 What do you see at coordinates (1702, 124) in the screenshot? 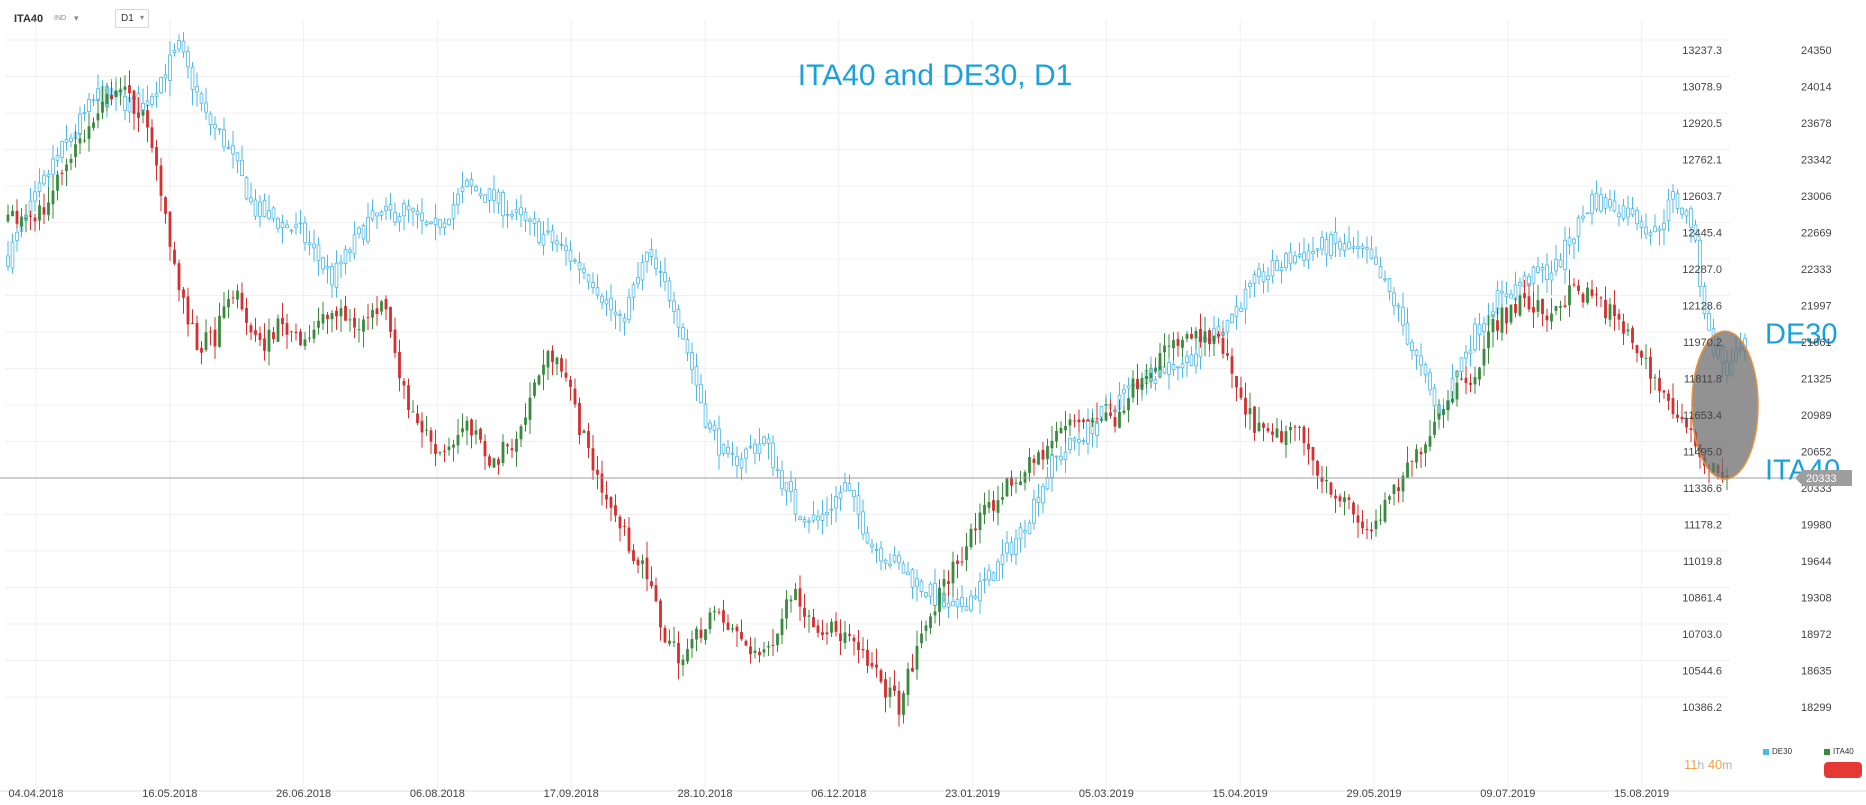
I see `y-left-tick-label: 12920.5` at bounding box center [1702, 124].